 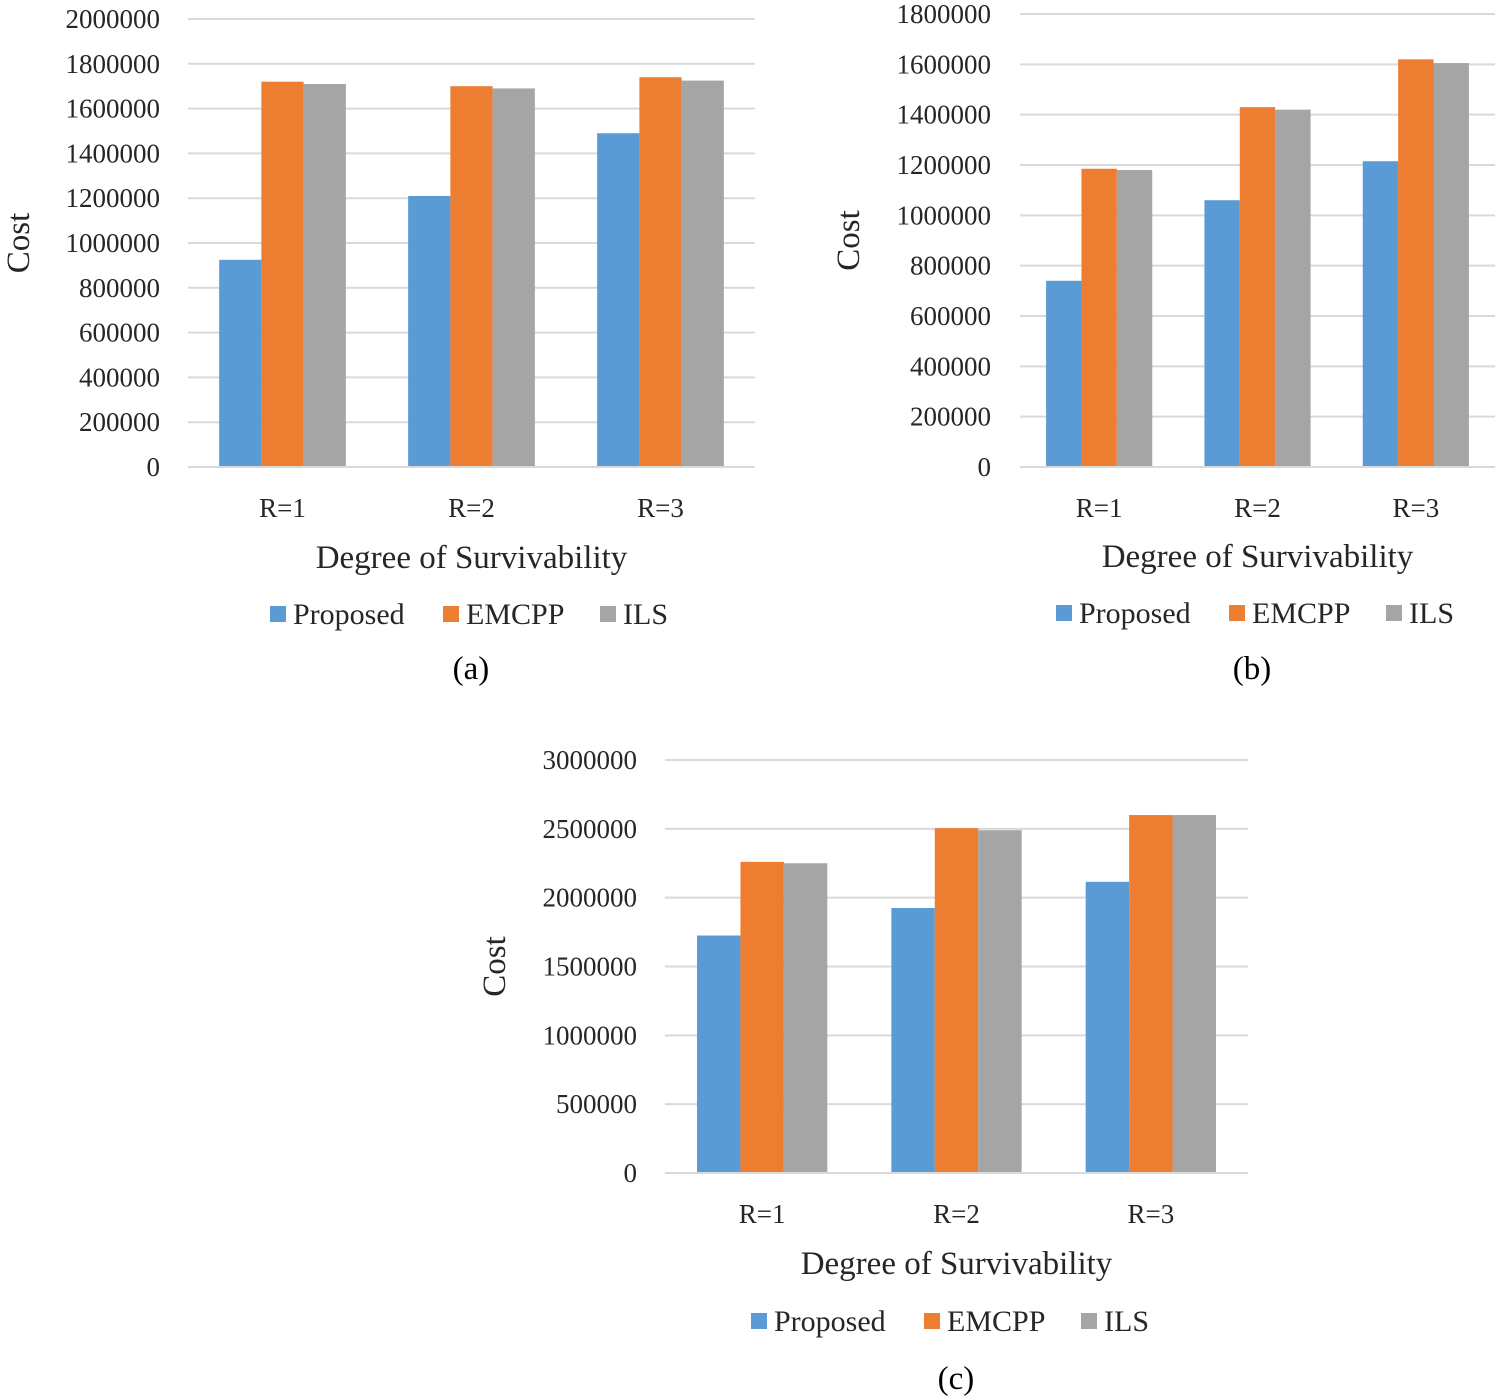 What do you see at coordinates (1252, 669) in the screenshot?
I see `figure-caption: (b)` at bounding box center [1252, 669].